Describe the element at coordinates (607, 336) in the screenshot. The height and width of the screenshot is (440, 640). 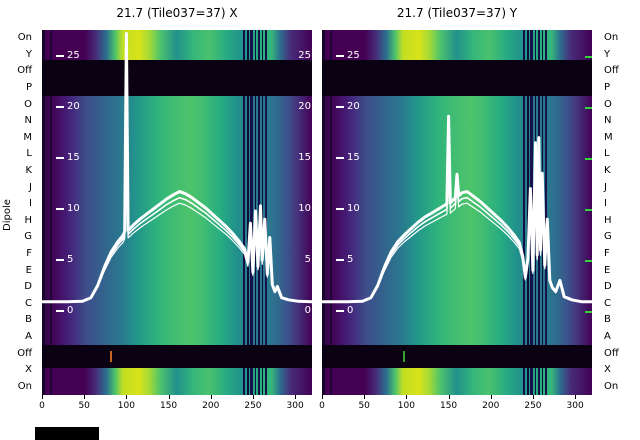
I see `row-label: A` at that location.